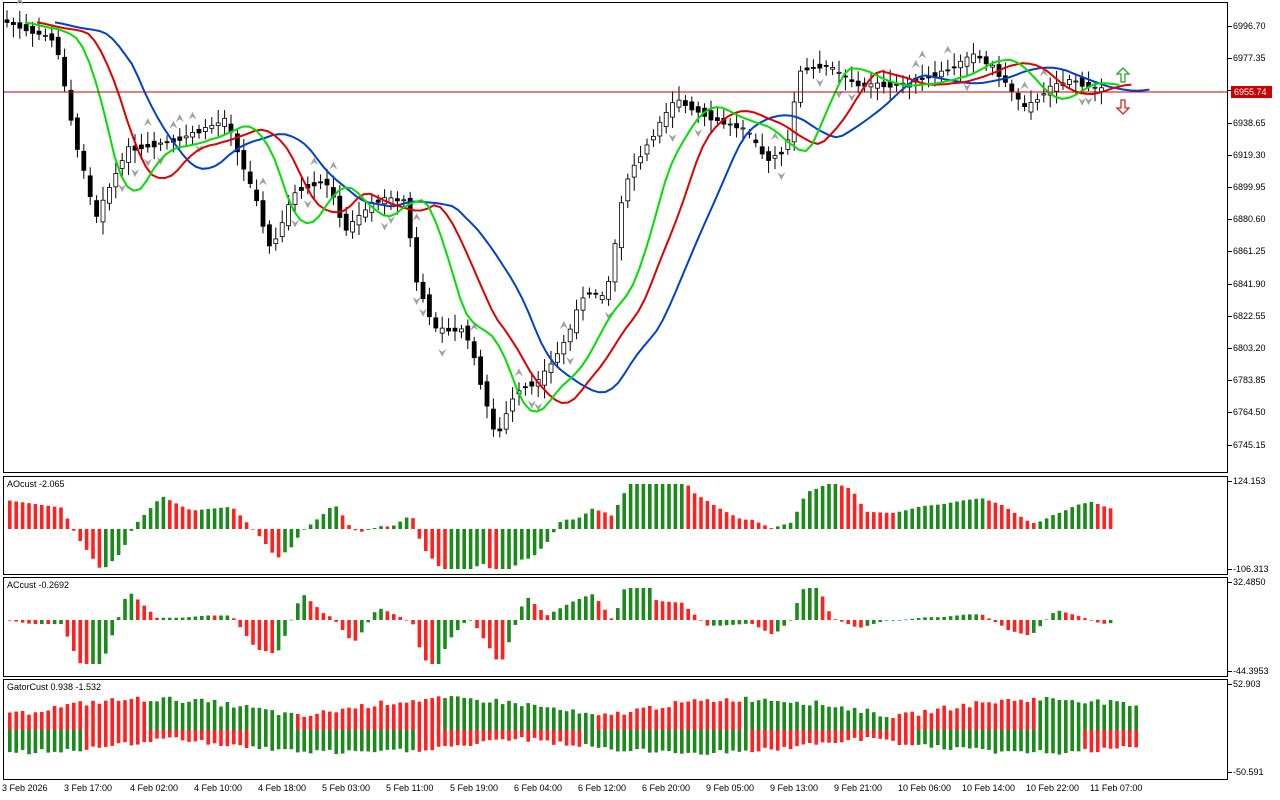  Describe the element at coordinates (410, 788) in the screenshot. I see `time-axis-label: 5 Feb 11:00` at that location.